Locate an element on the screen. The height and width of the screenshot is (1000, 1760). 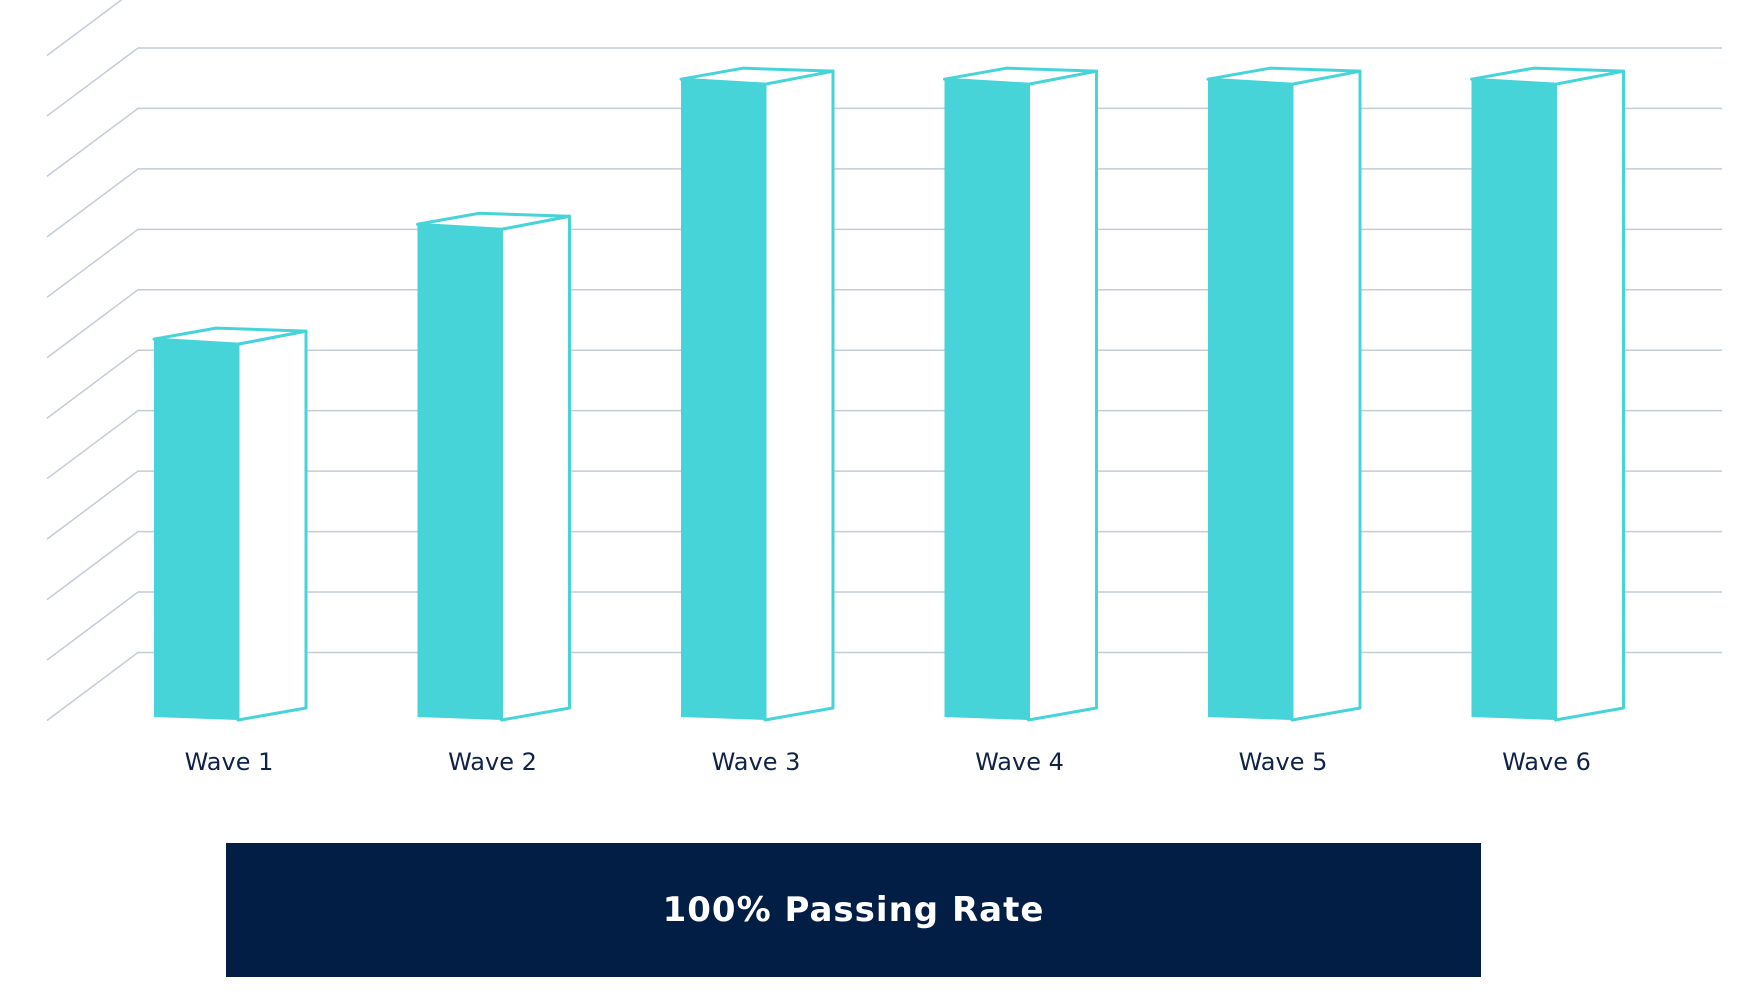
category-label: Wave 1 is located at coordinates (229, 762).